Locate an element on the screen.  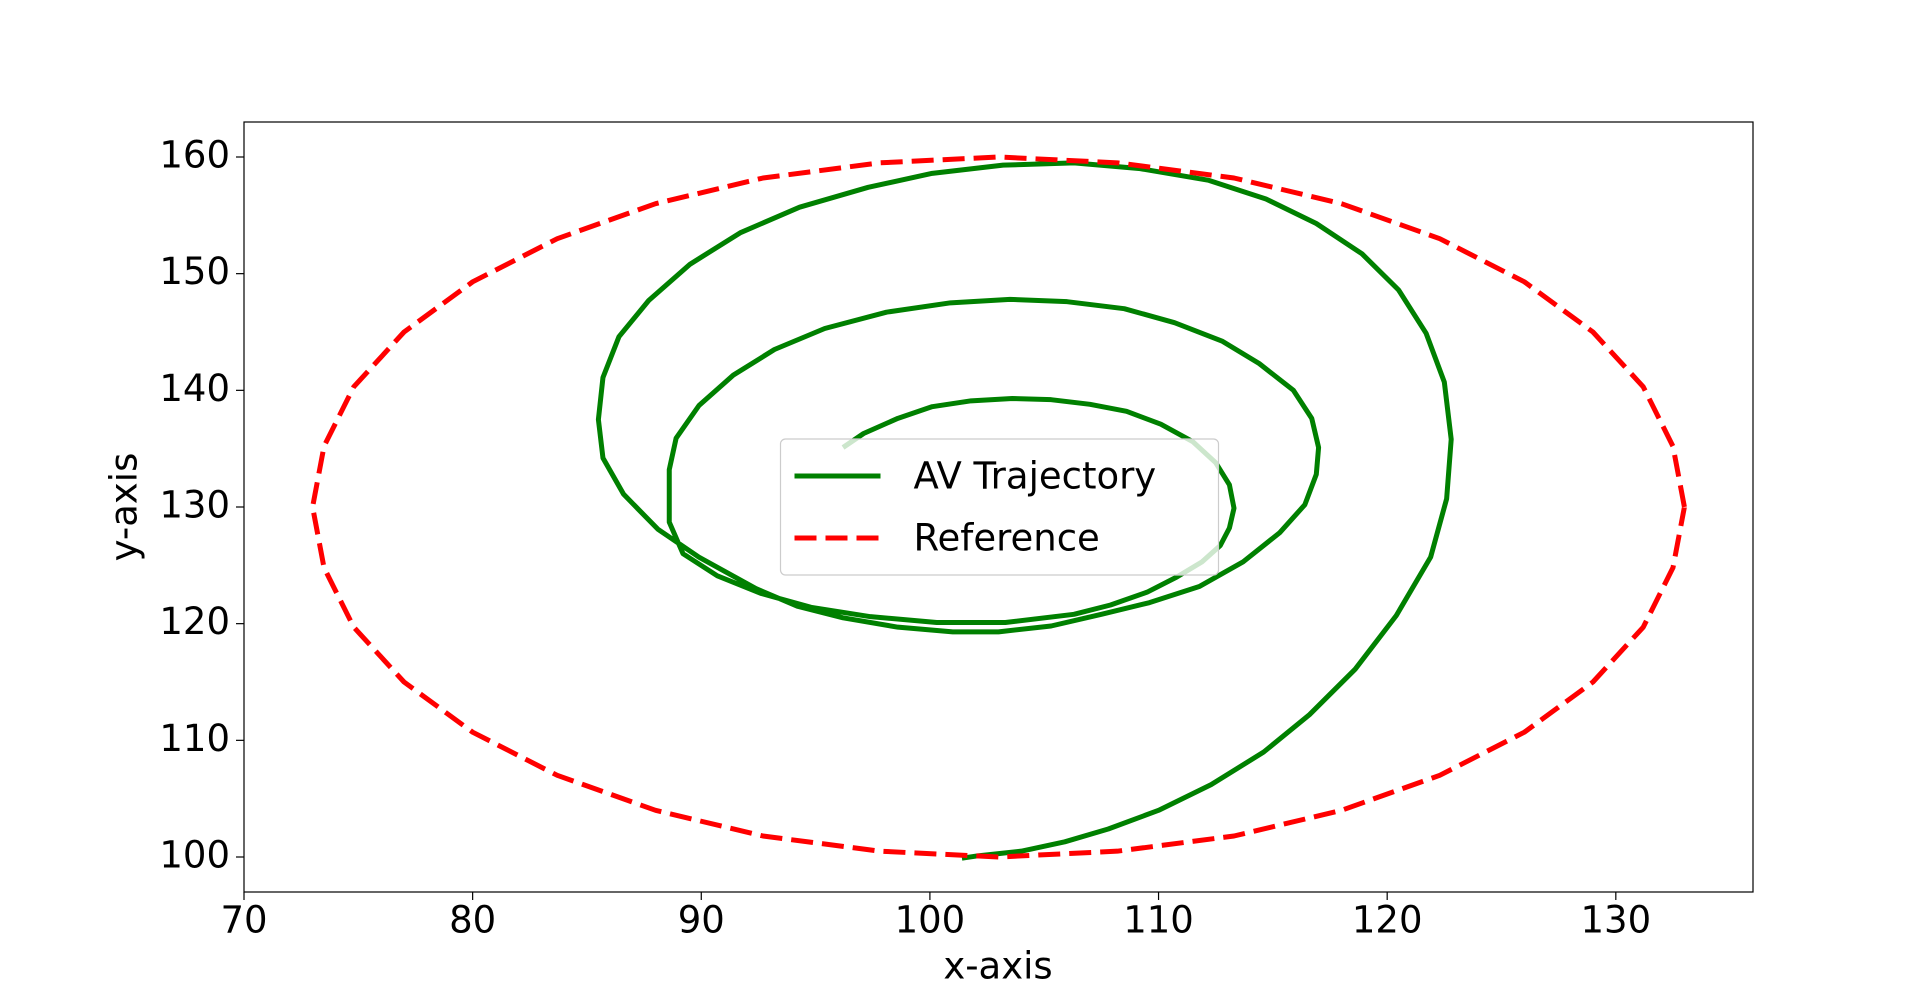
y-tick-label: 100 is located at coordinates (194, 855).